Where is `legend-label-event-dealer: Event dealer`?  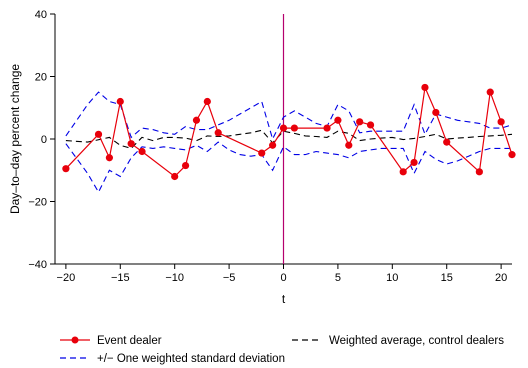 legend-label-event-dealer: Event dealer is located at coordinates (129, 341).